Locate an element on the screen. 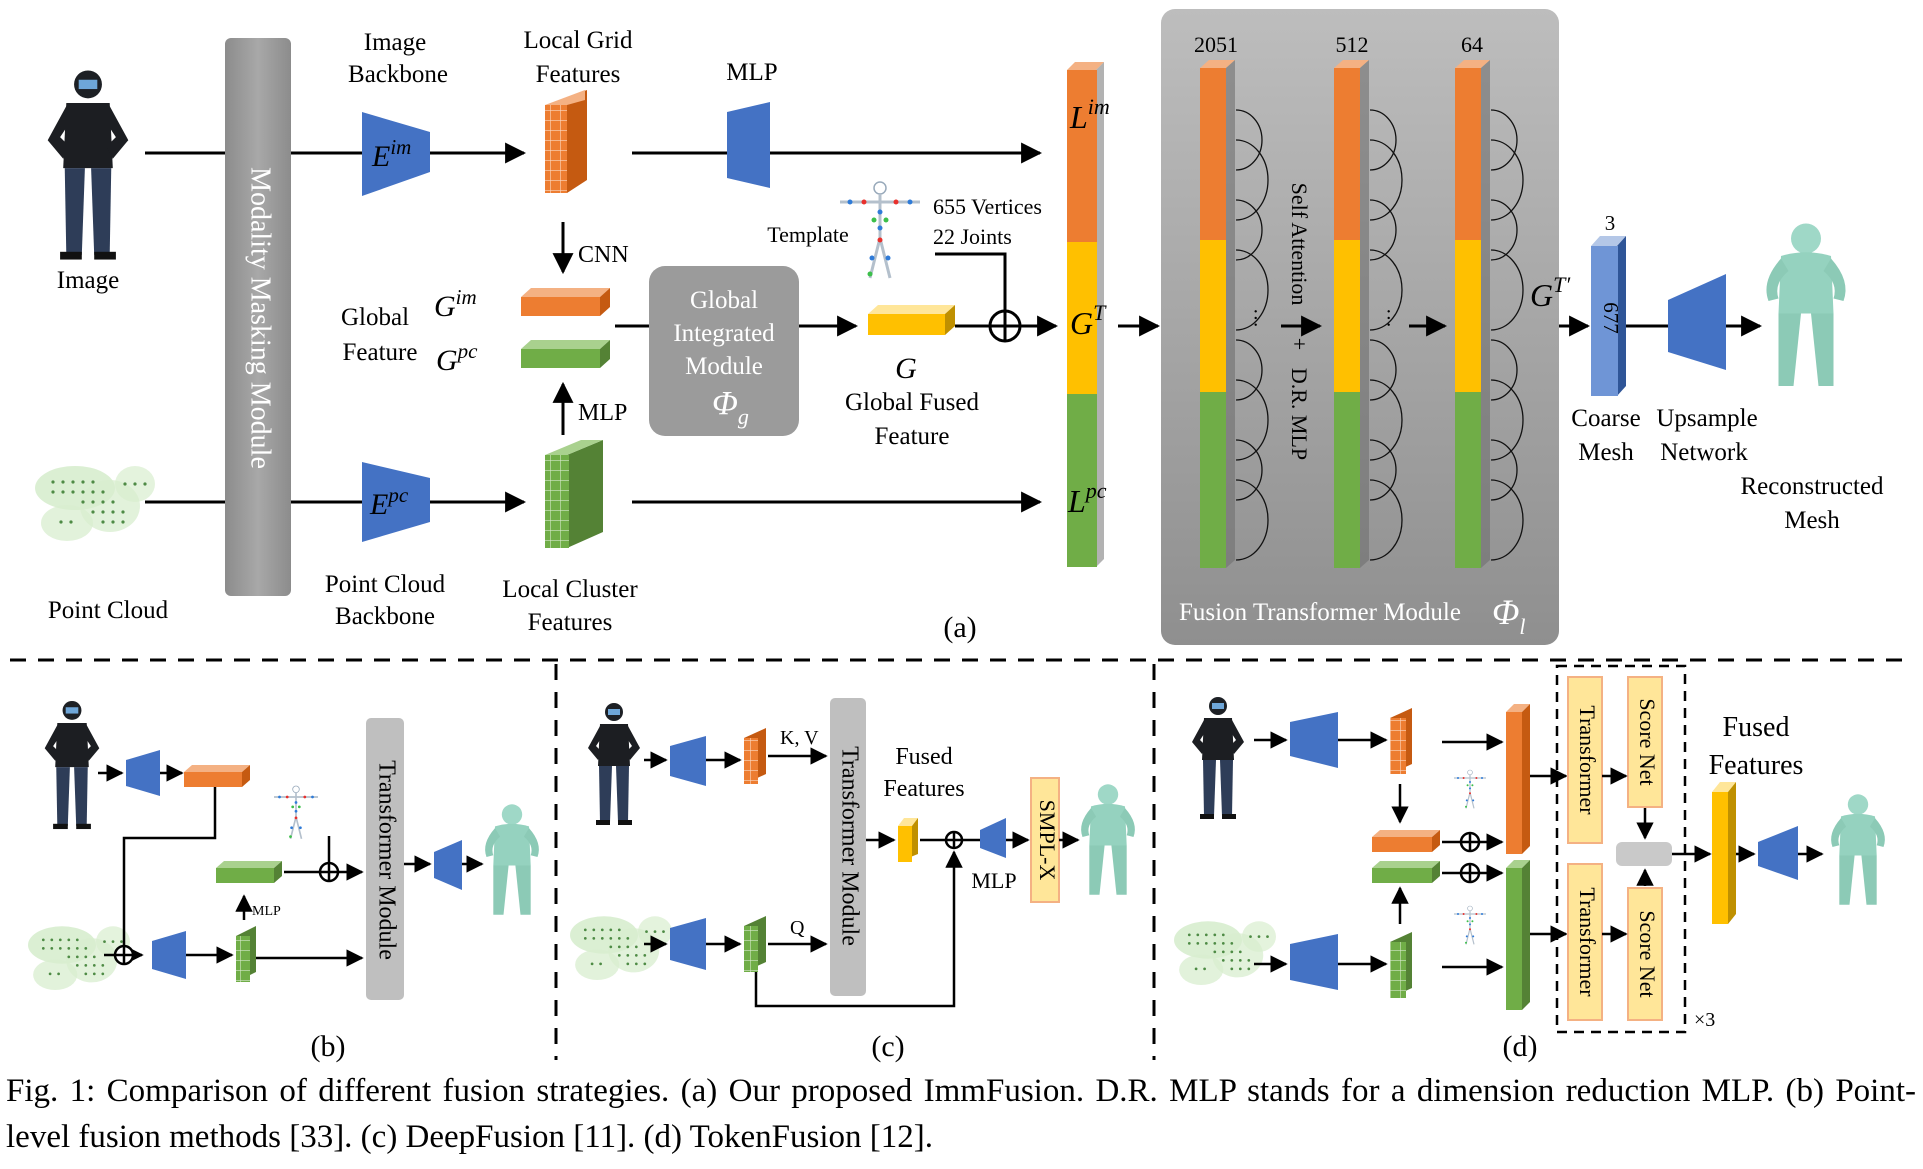 The width and height of the screenshot is (1923, 1169). point-cloud-icon-d is located at coordinates (1225, 953).